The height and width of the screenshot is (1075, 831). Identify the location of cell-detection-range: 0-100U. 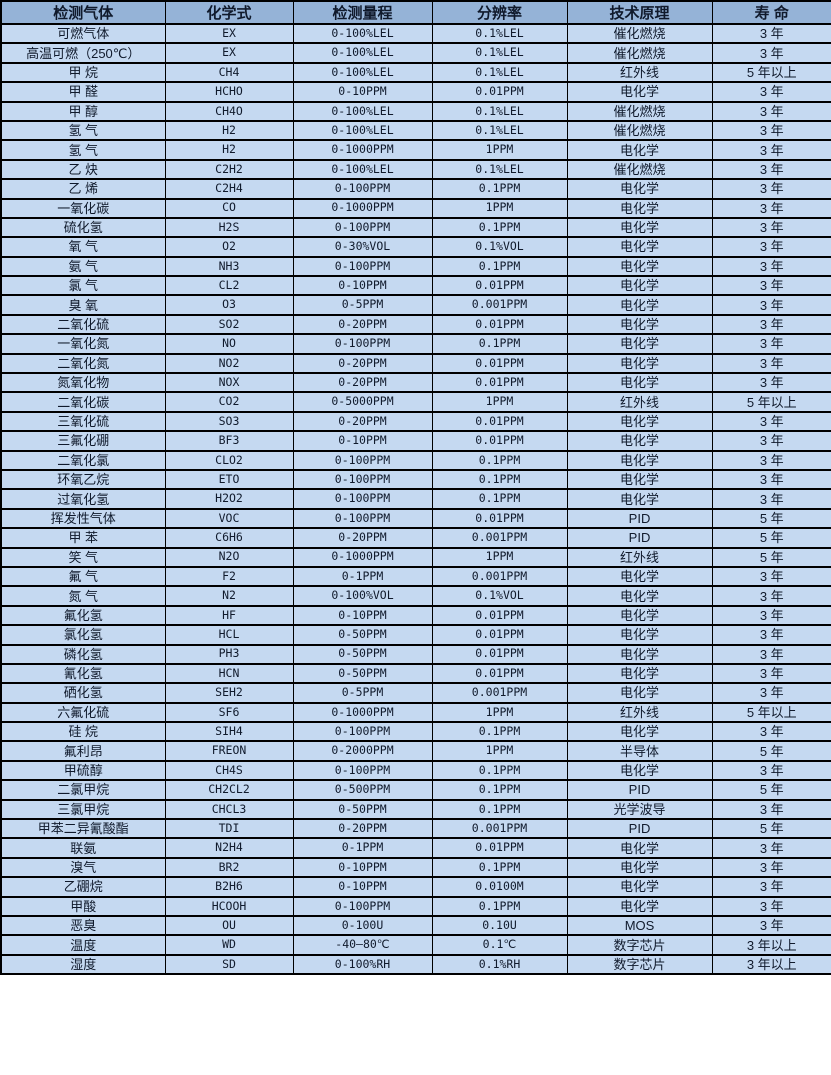
(362, 925).